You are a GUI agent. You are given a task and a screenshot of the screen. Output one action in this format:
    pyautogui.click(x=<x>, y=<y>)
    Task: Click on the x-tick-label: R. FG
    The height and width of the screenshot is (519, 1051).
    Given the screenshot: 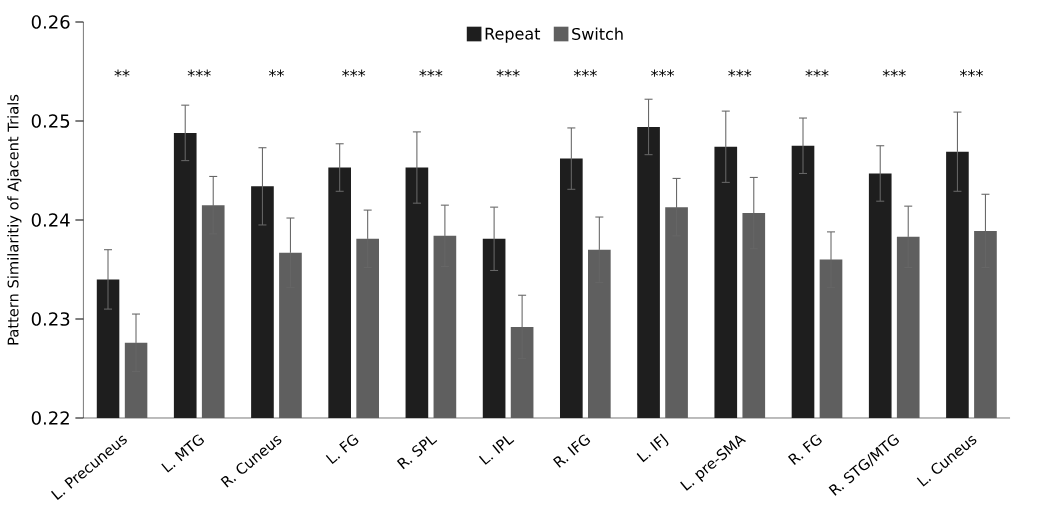 What is the action you would take?
    pyautogui.click(x=804, y=449)
    